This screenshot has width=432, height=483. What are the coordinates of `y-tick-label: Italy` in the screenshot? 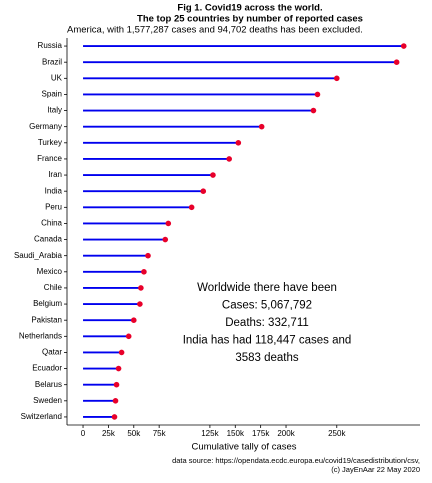 It's located at (54, 110).